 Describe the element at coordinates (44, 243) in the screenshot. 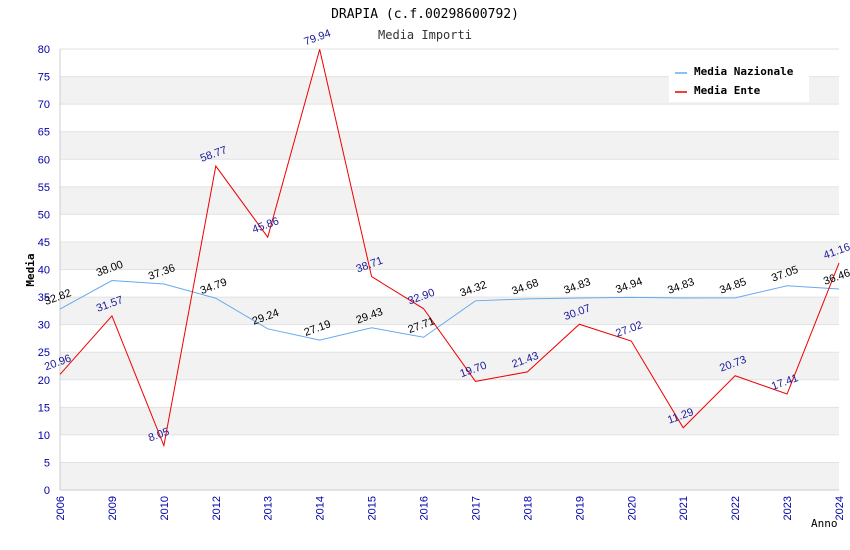

I see `y-tick-label: 45` at that location.